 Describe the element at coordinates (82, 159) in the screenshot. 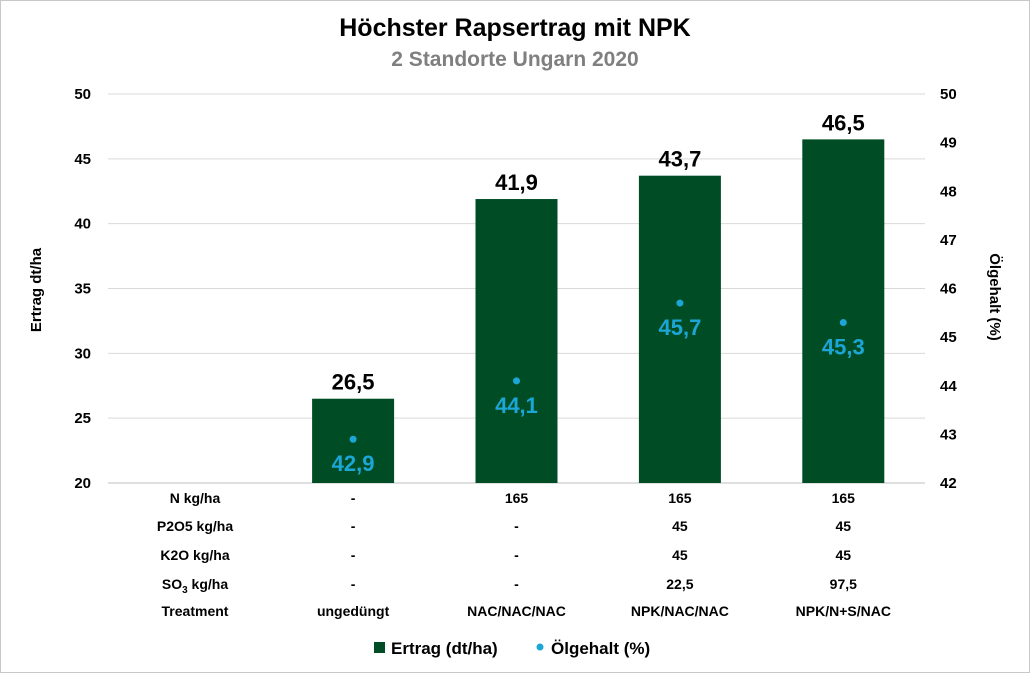

I see `y-tick-label: 45` at that location.